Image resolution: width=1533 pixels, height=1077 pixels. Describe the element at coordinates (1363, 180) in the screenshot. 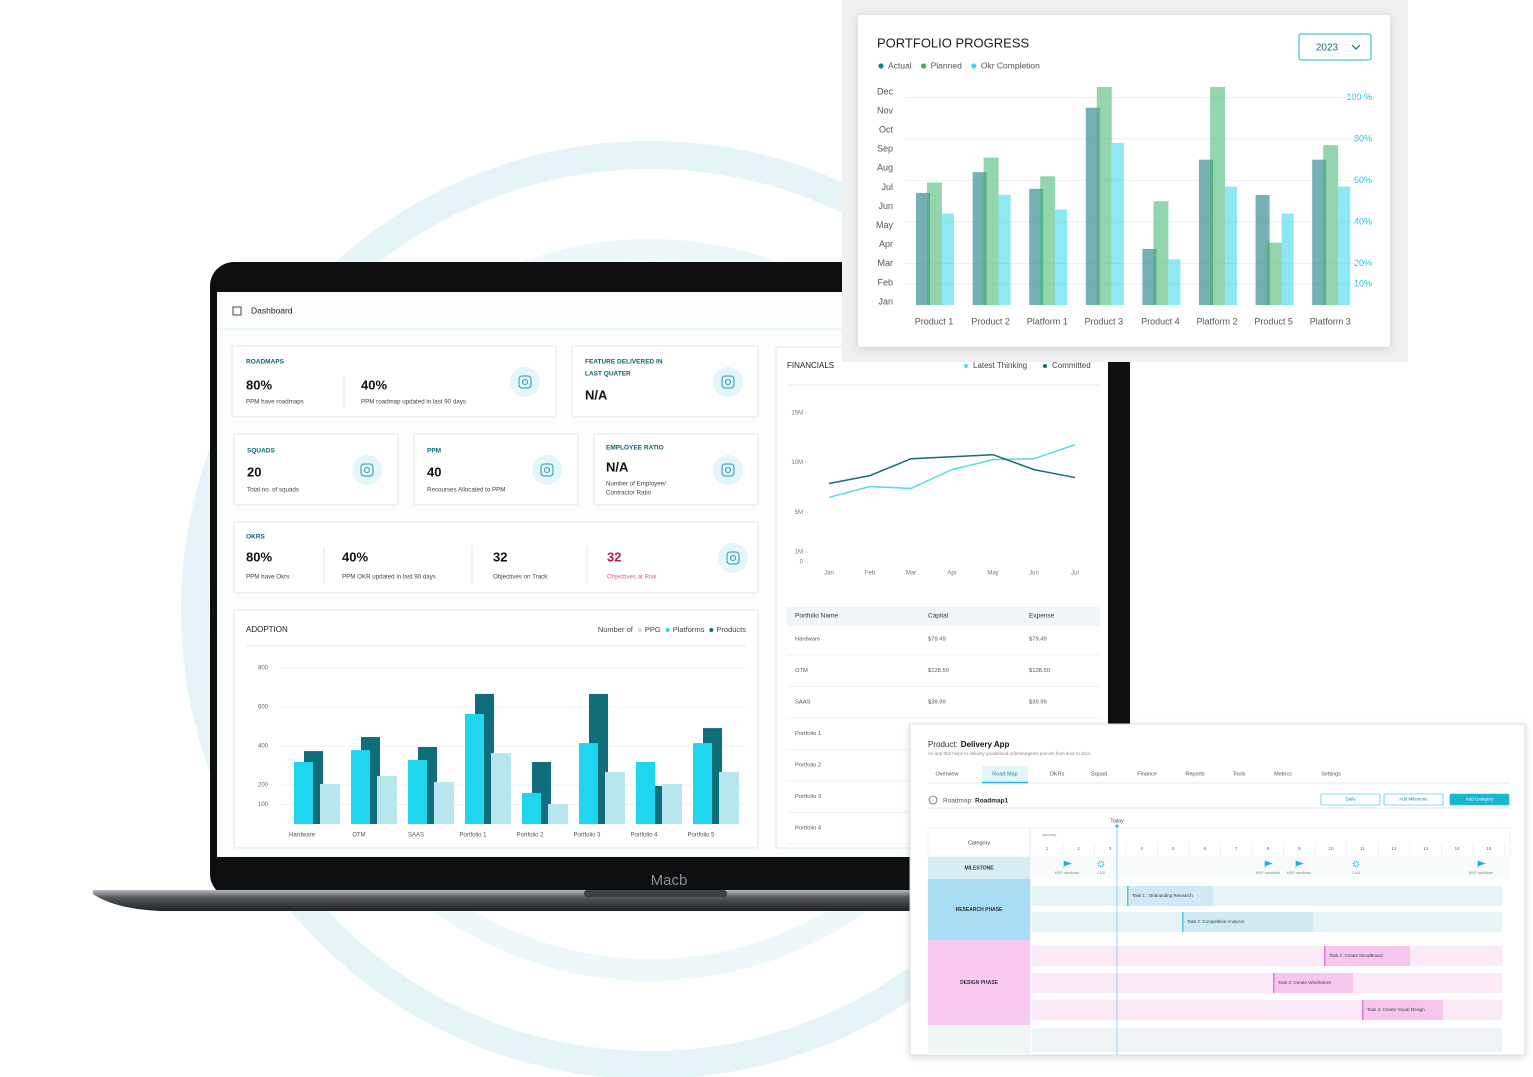

I see `y2-tick-label: 60%` at that location.